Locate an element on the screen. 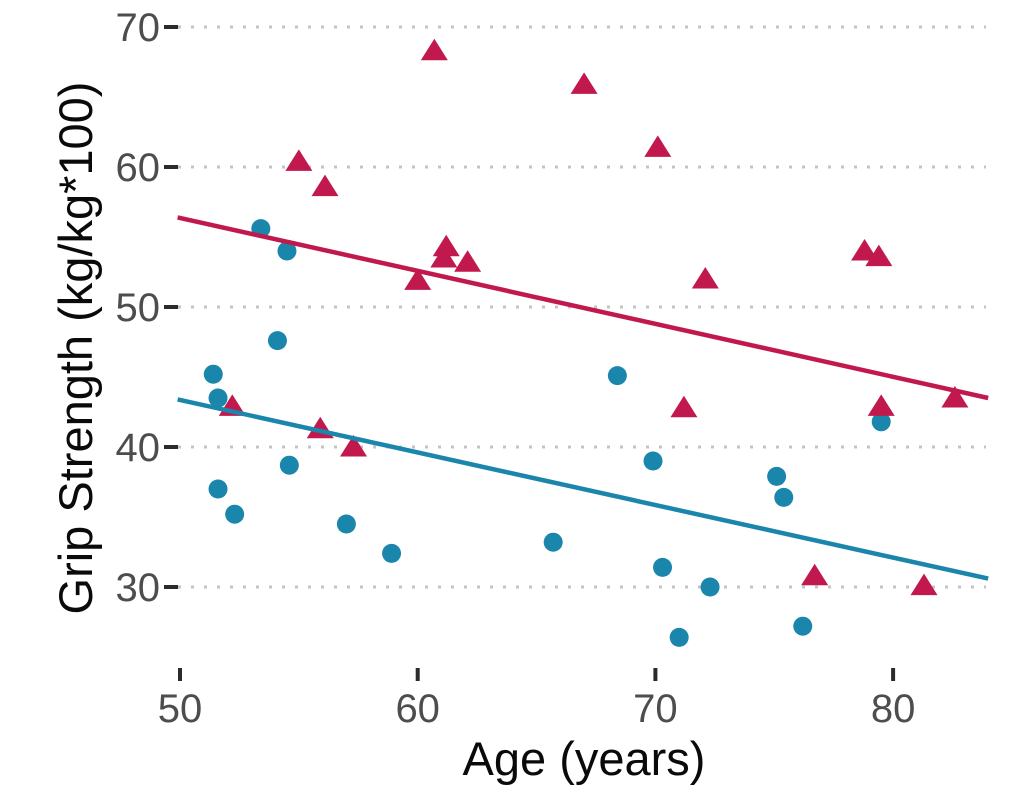 This screenshot has width=1024, height=802. x-tick-label-50: 50 is located at coordinates (180, 709).